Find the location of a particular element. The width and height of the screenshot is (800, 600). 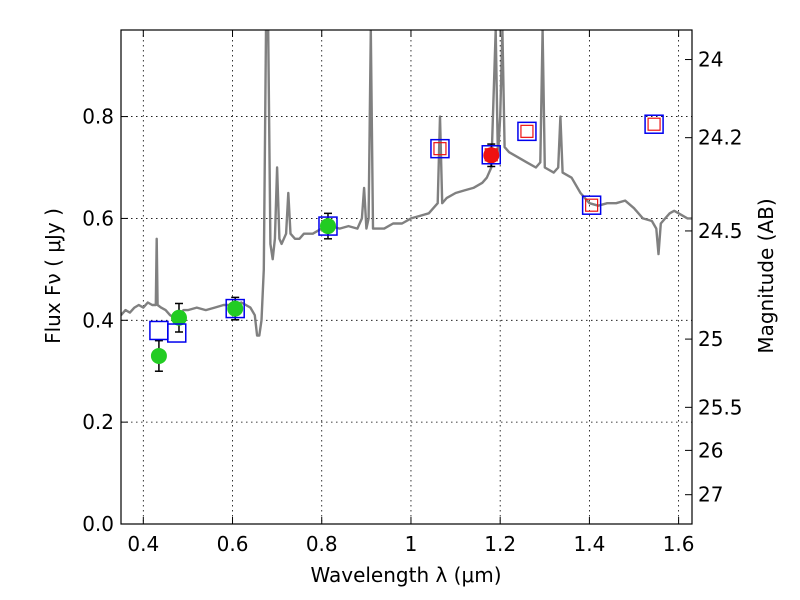

y-tick-label: 0.4 is located at coordinates (98, 320).